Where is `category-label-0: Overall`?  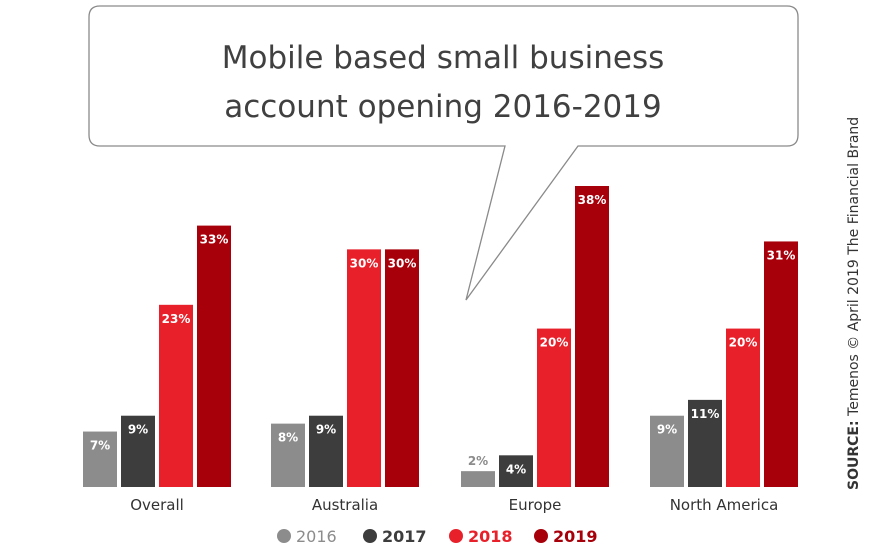
category-label-0: Overall is located at coordinates (157, 505).